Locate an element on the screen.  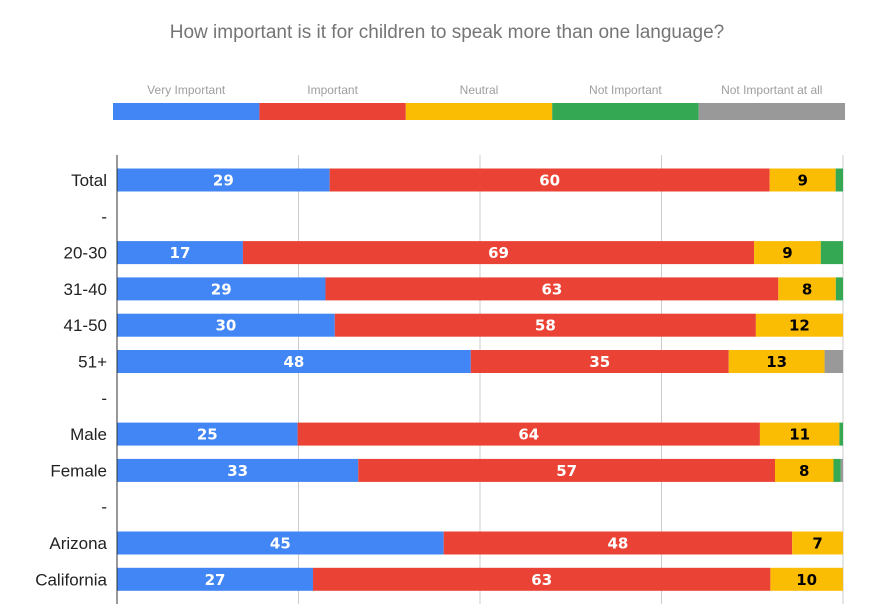
category-label: 31-40 is located at coordinates (85, 289).